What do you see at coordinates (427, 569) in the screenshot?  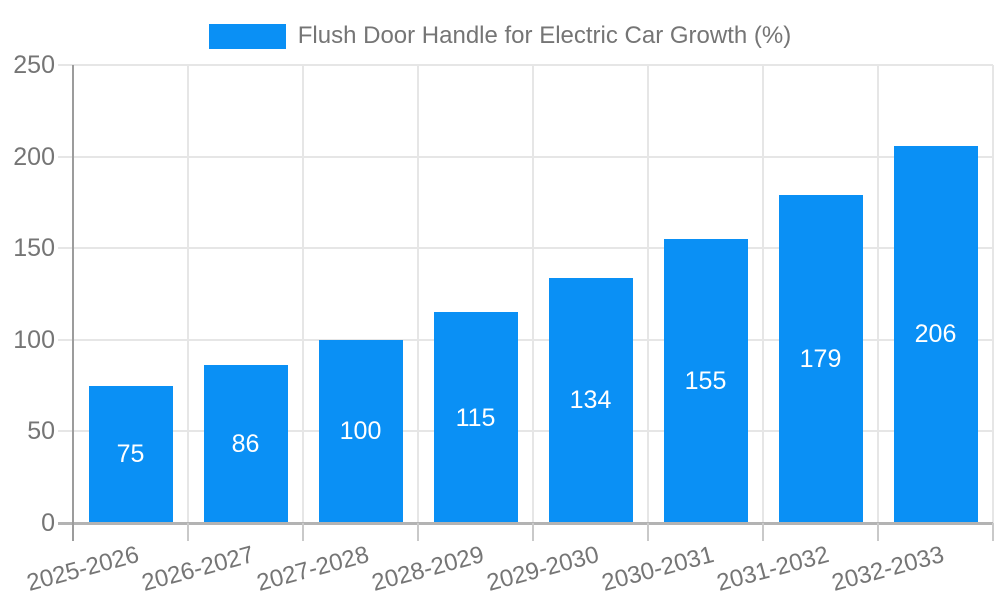 I see `x-axis-label: 2028-2029` at bounding box center [427, 569].